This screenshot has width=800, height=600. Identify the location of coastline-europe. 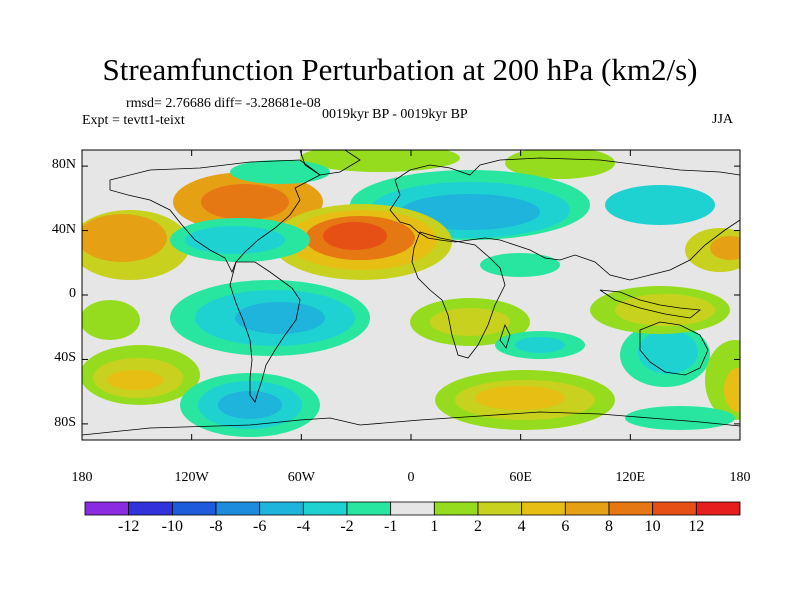
(564, 219).